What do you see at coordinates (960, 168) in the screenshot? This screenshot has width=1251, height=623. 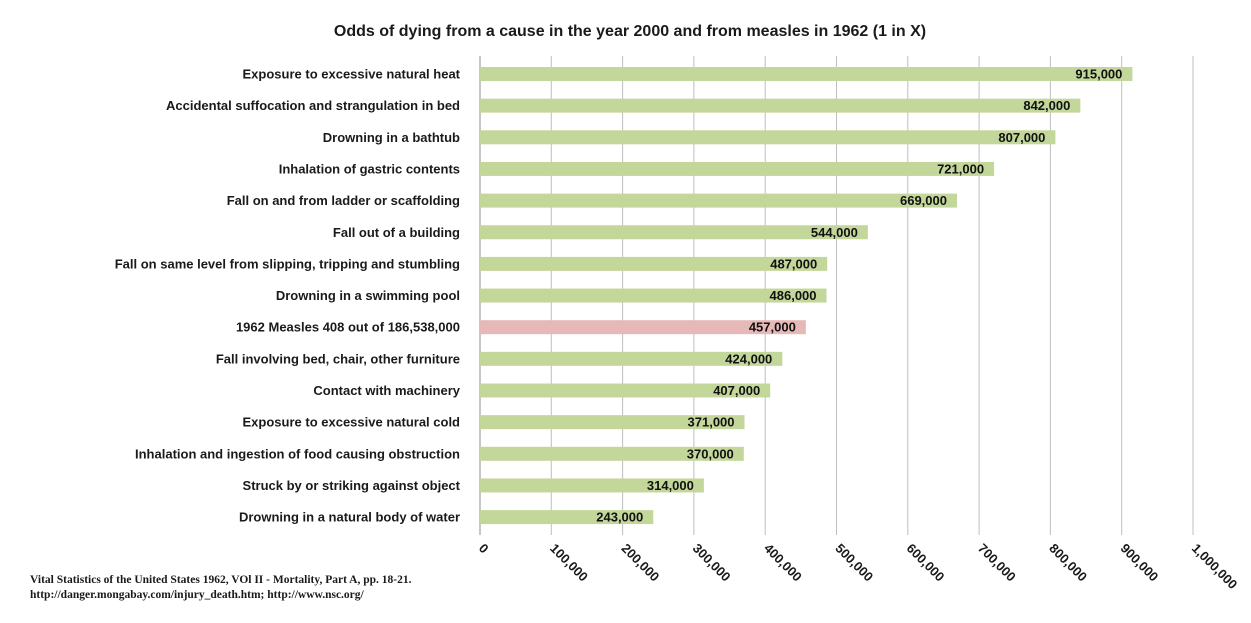 I see `data-label: 721,000` at bounding box center [960, 168].